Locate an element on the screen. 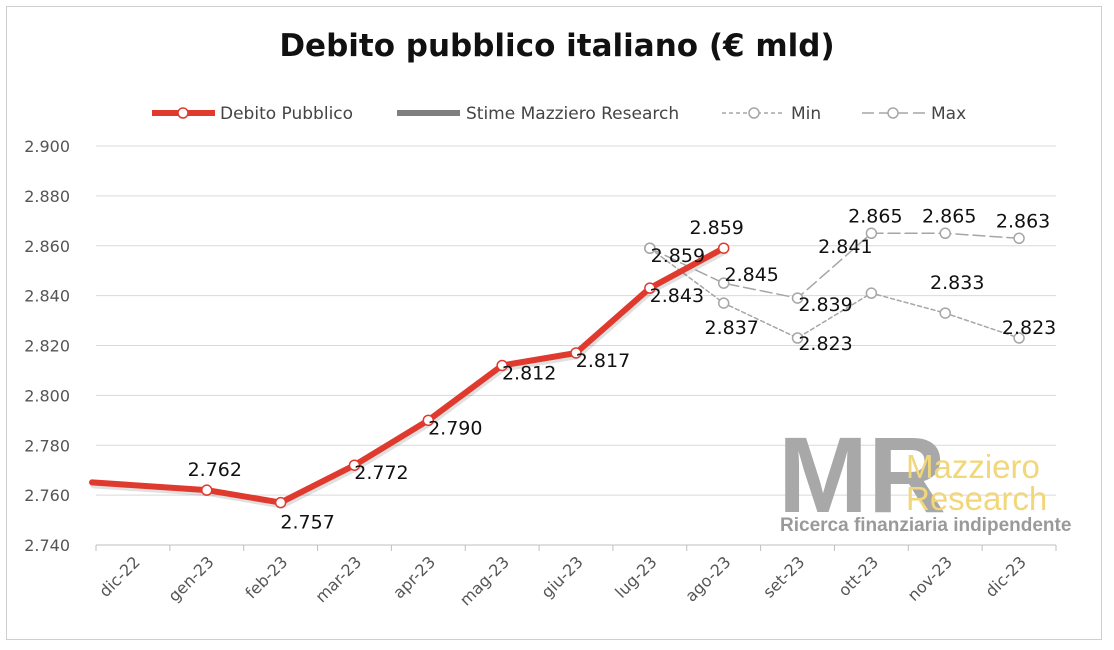 This screenshot has width=1114, height=650. legend-item-debito-pubblico: Debito Pubblico is located at coordinates (252, 114).